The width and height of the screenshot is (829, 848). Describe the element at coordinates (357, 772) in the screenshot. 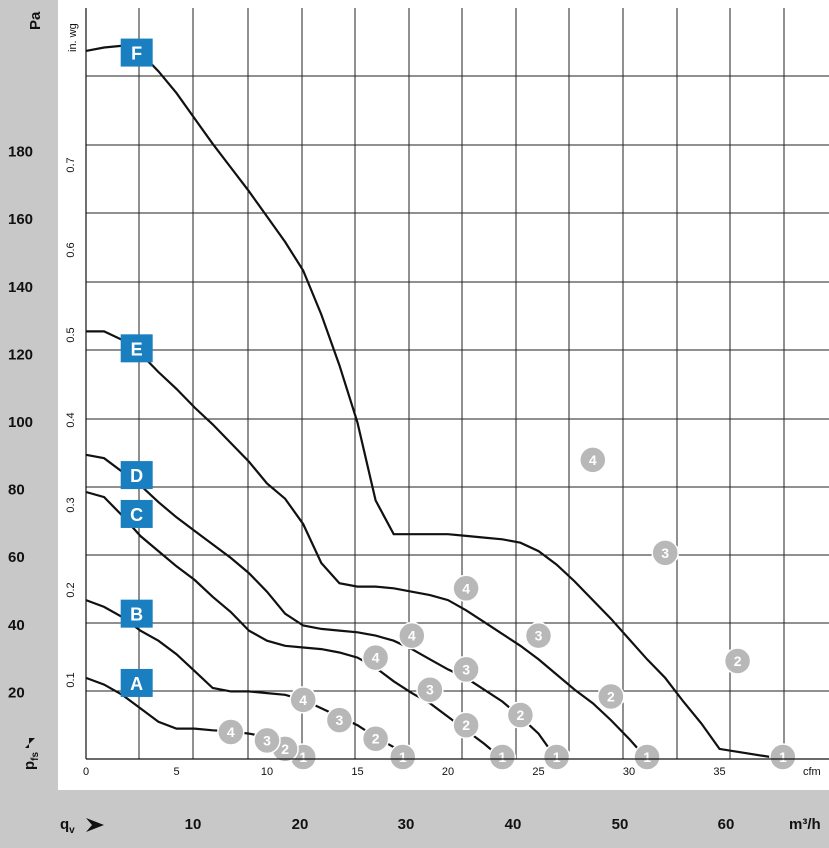

I see `cfm-tick-label: 15` at that location.